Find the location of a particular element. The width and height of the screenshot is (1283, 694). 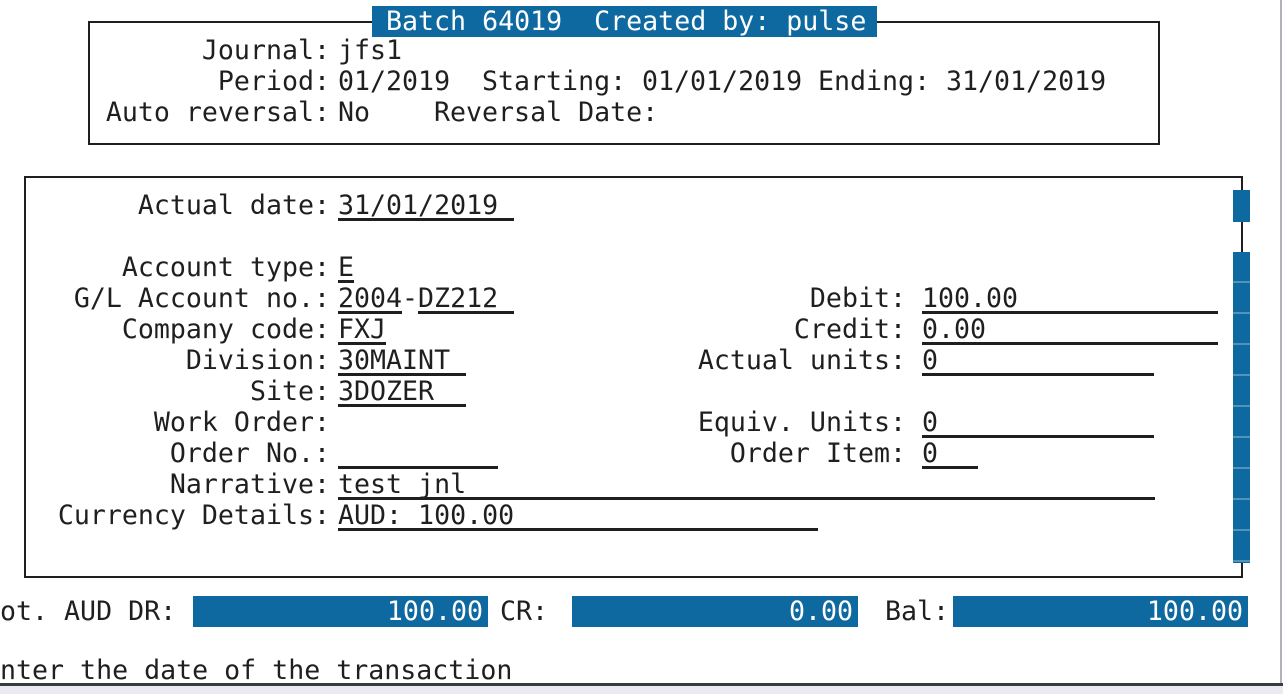

order-no-label: Order No.: is located at coordinates (249, 453).